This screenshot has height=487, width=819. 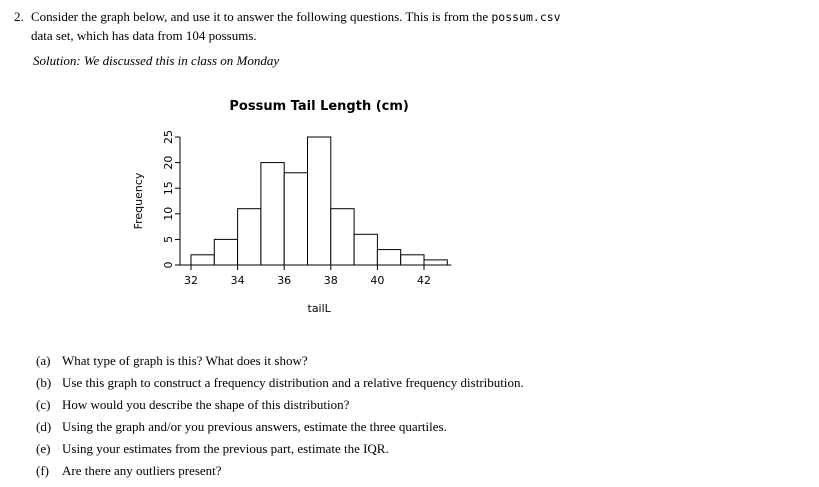 What do you see at coordinates (44, 382) in the screenshot?
I see `subquestion-label: (b)` at bounding box center [44, 382].